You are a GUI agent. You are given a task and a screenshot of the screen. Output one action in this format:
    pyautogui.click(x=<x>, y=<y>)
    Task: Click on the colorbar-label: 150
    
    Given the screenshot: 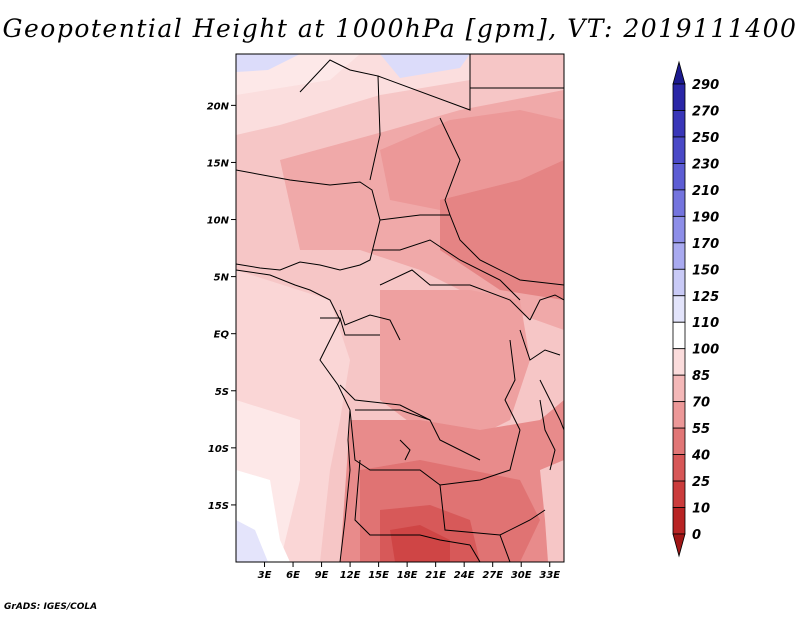 What is the action you would take?
    pyautogui.click(x=705, y=270)
    